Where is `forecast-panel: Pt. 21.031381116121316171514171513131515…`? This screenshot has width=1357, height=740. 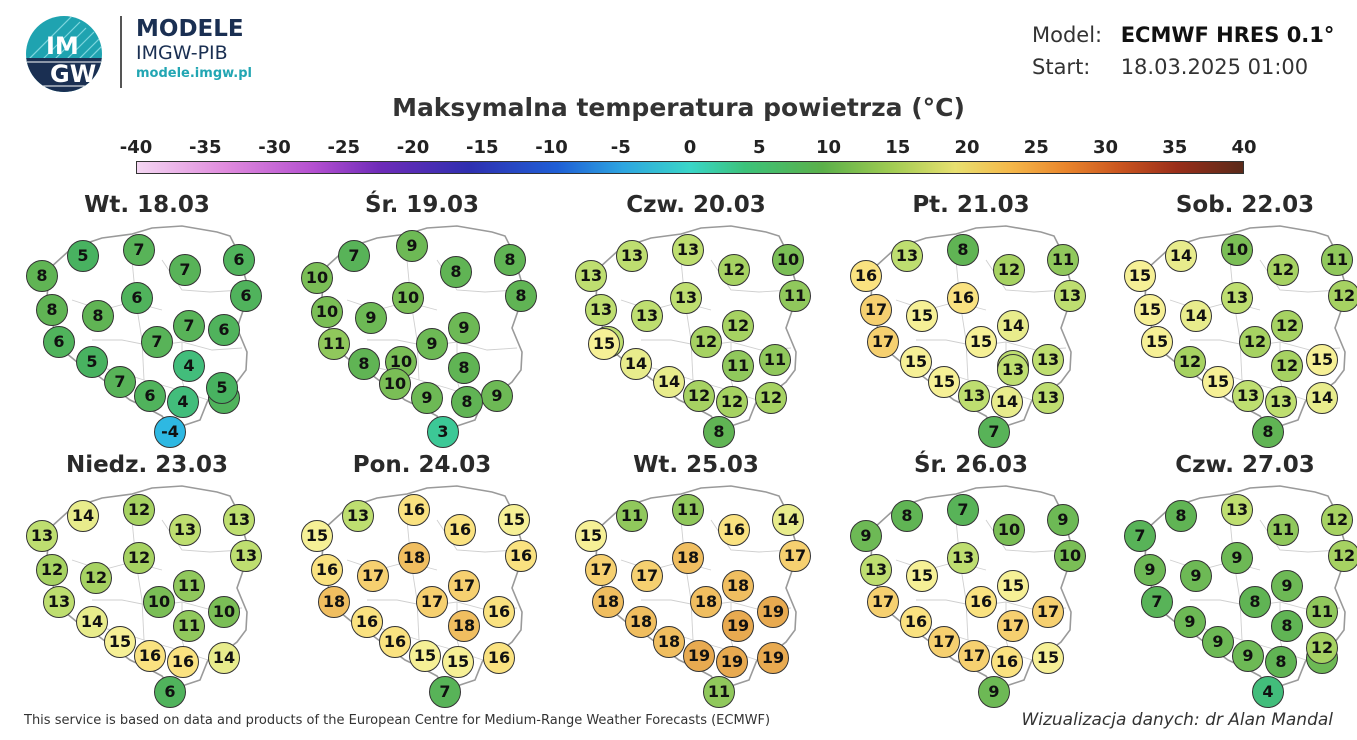
forecast-panel: Pt. 21.031381116121316171514171513131515… is located at coordinates (971, 320).